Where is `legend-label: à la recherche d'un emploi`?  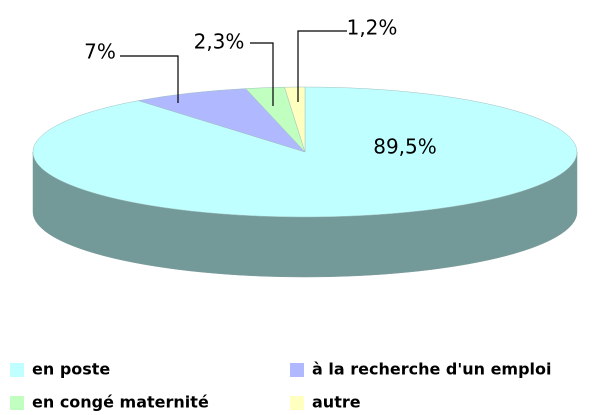 legend-label: à la recherche d'un emploi is located at coordinates (432, 369).